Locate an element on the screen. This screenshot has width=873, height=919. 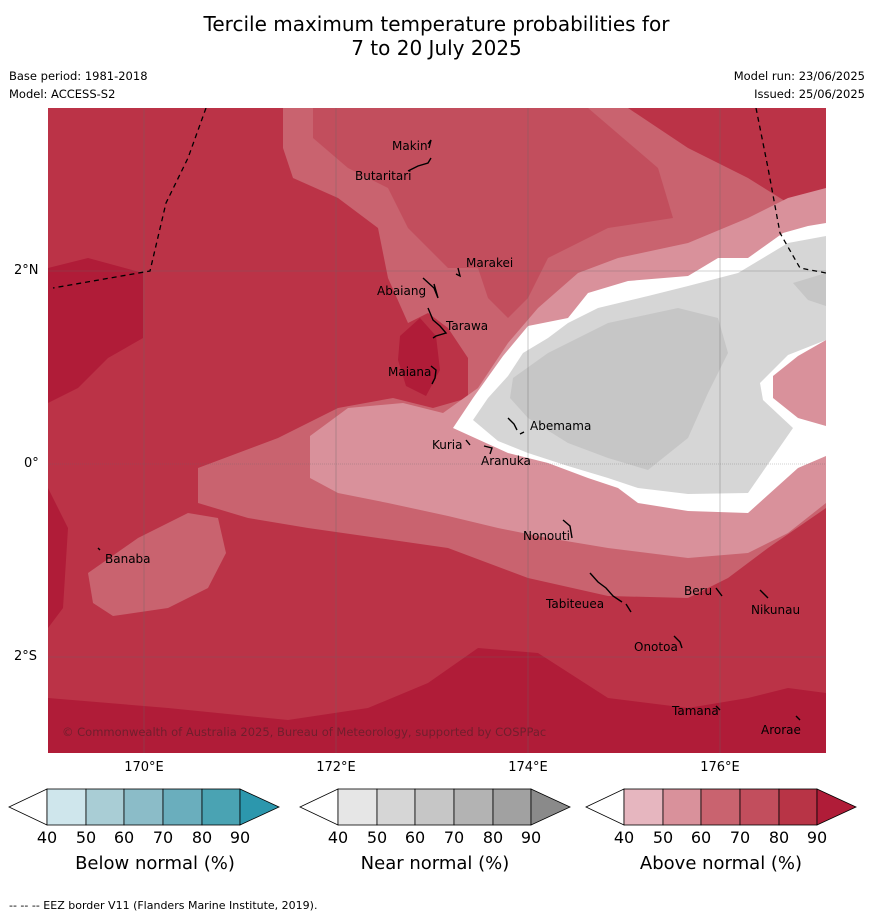
island-label-onotoa: Onotoa is located at coordinates (656, 647).